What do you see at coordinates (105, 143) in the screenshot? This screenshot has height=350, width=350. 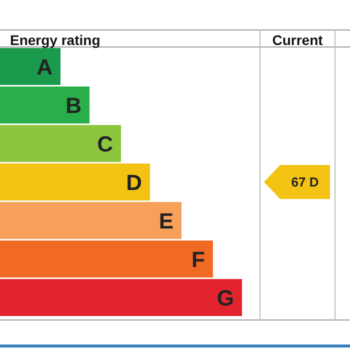 I see `y-tick-label: C` at bounding box center [105, 143].